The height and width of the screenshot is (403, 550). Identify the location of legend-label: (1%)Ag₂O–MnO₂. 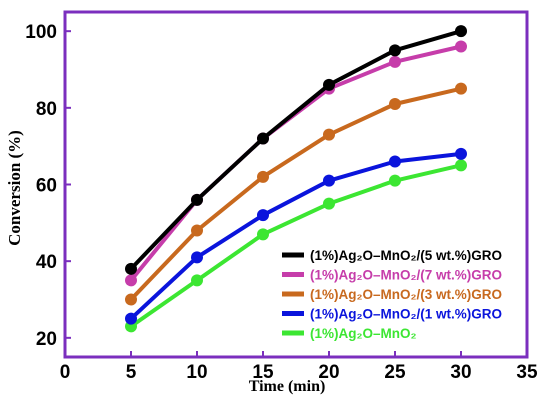
(363, 333).